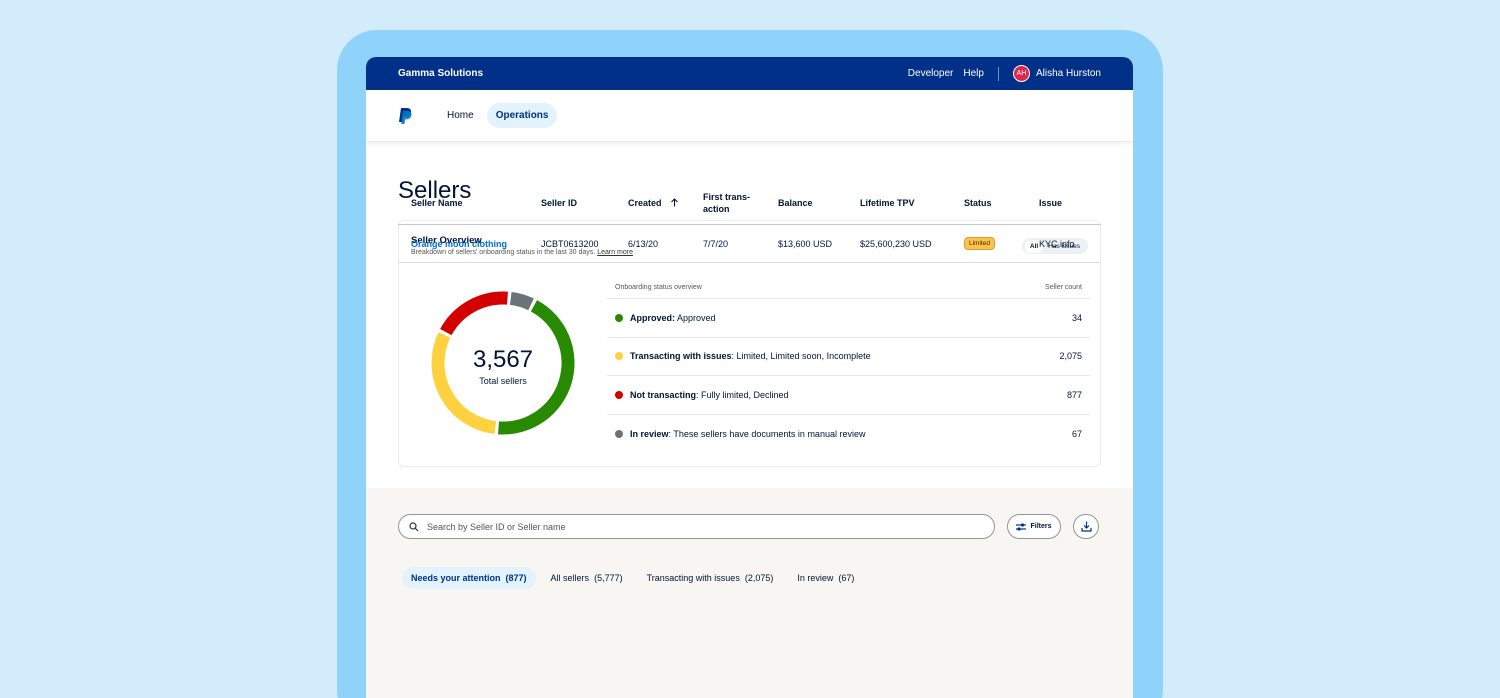 Image resolution: width=1500 pixels, height=698 pixels. What do you see at coordinates (759, 578) in the screenshot?
I see `tab-count: (2,075)` at bounding box center [759, 578].